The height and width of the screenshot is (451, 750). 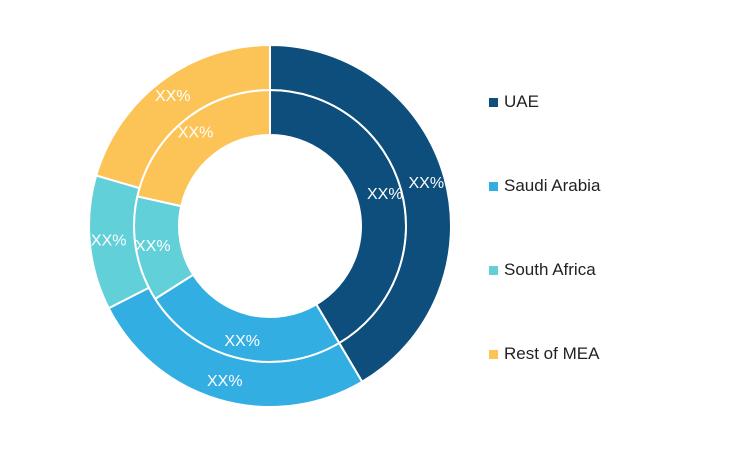 What do you see at coordinates (153, 246) in the screenshot?
I see `inner-ring-label-south-africa: XX%` at bounding box center [153, 246].